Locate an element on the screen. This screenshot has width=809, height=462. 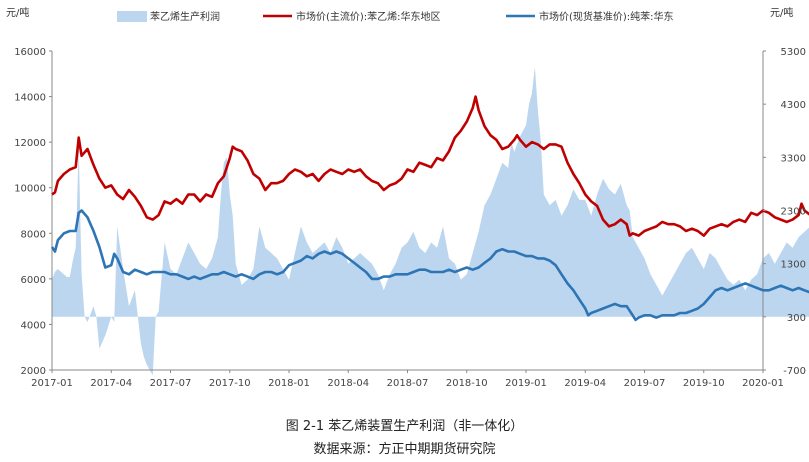
x-tick-label: 2019-01 is located at coordinates (526, 383).